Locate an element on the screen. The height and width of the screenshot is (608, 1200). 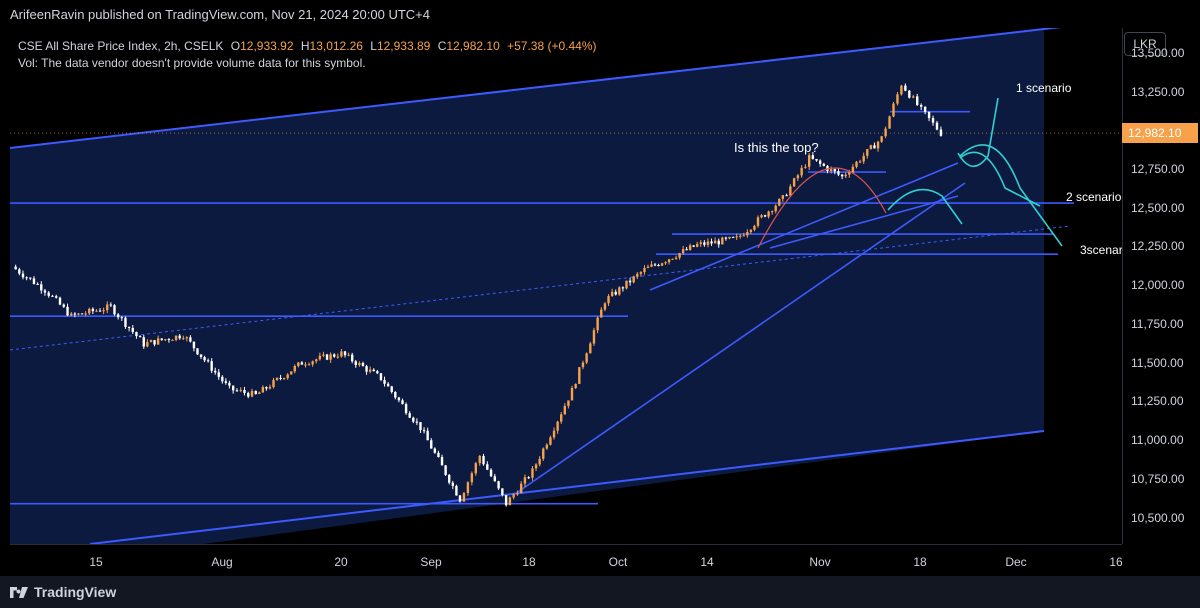
legend-high-label: H is located at coordinates (305, 46).